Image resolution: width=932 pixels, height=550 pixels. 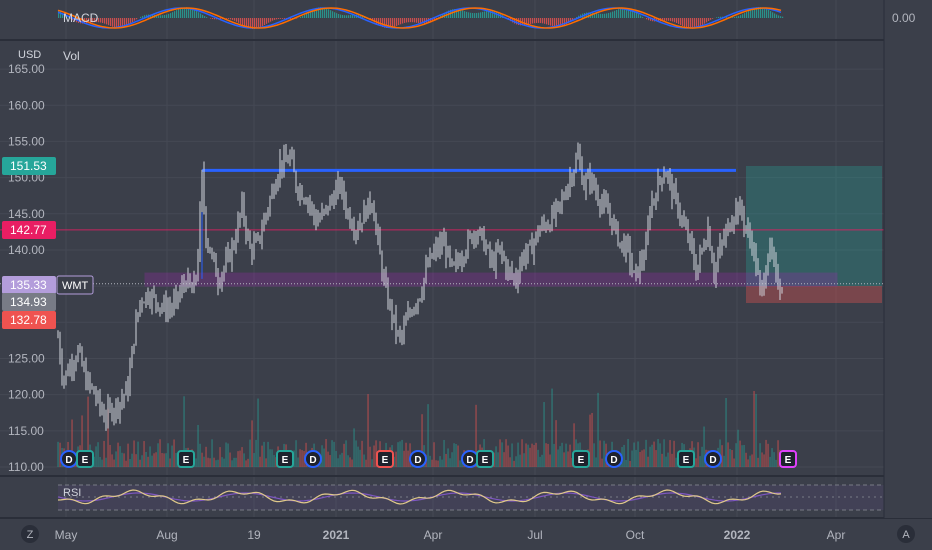 What do you see at coordinates (75, 285) in the screenshot?
I see `ticker-badge: WMT` at bounding box center [75, 285].